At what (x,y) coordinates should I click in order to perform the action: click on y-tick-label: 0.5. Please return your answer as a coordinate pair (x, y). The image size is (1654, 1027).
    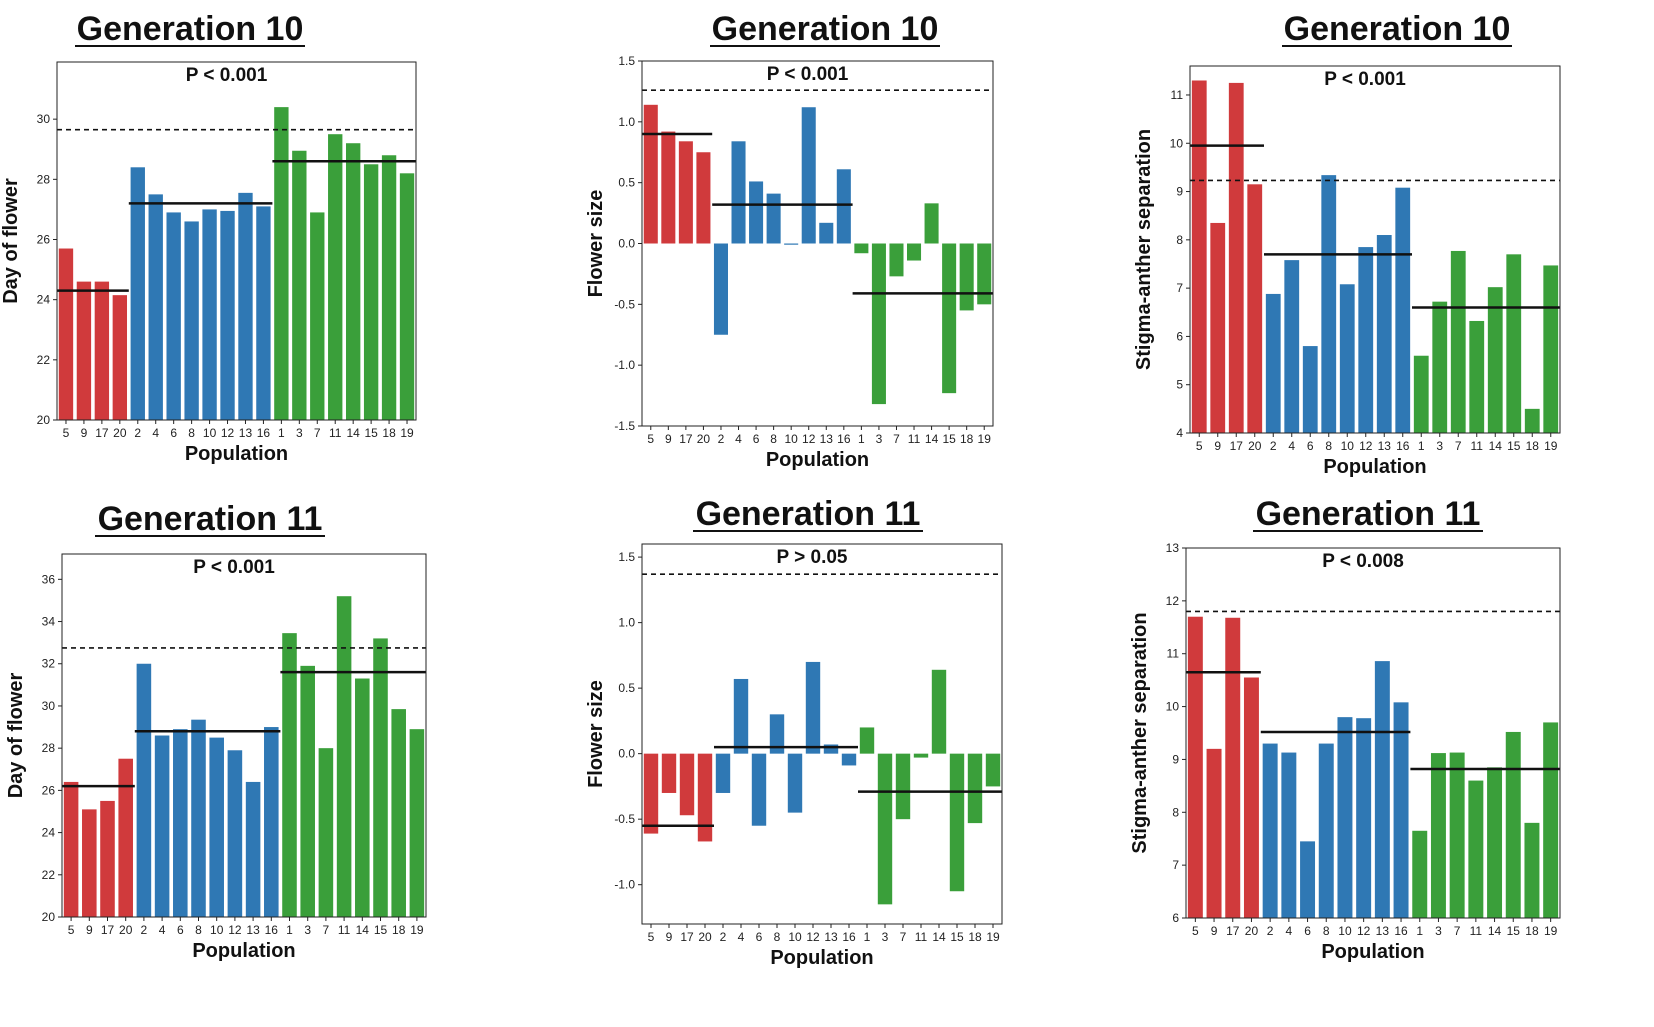
    Looking at the image, I should click on (626, 183).